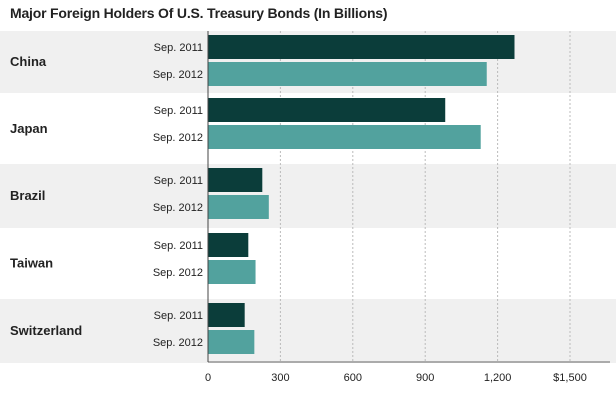 The height and width of the screenshot is (400, 616). Describe the element at coordinates (570, 378) in the screenshot. I see `x-tick-label: $1,500` at that location.